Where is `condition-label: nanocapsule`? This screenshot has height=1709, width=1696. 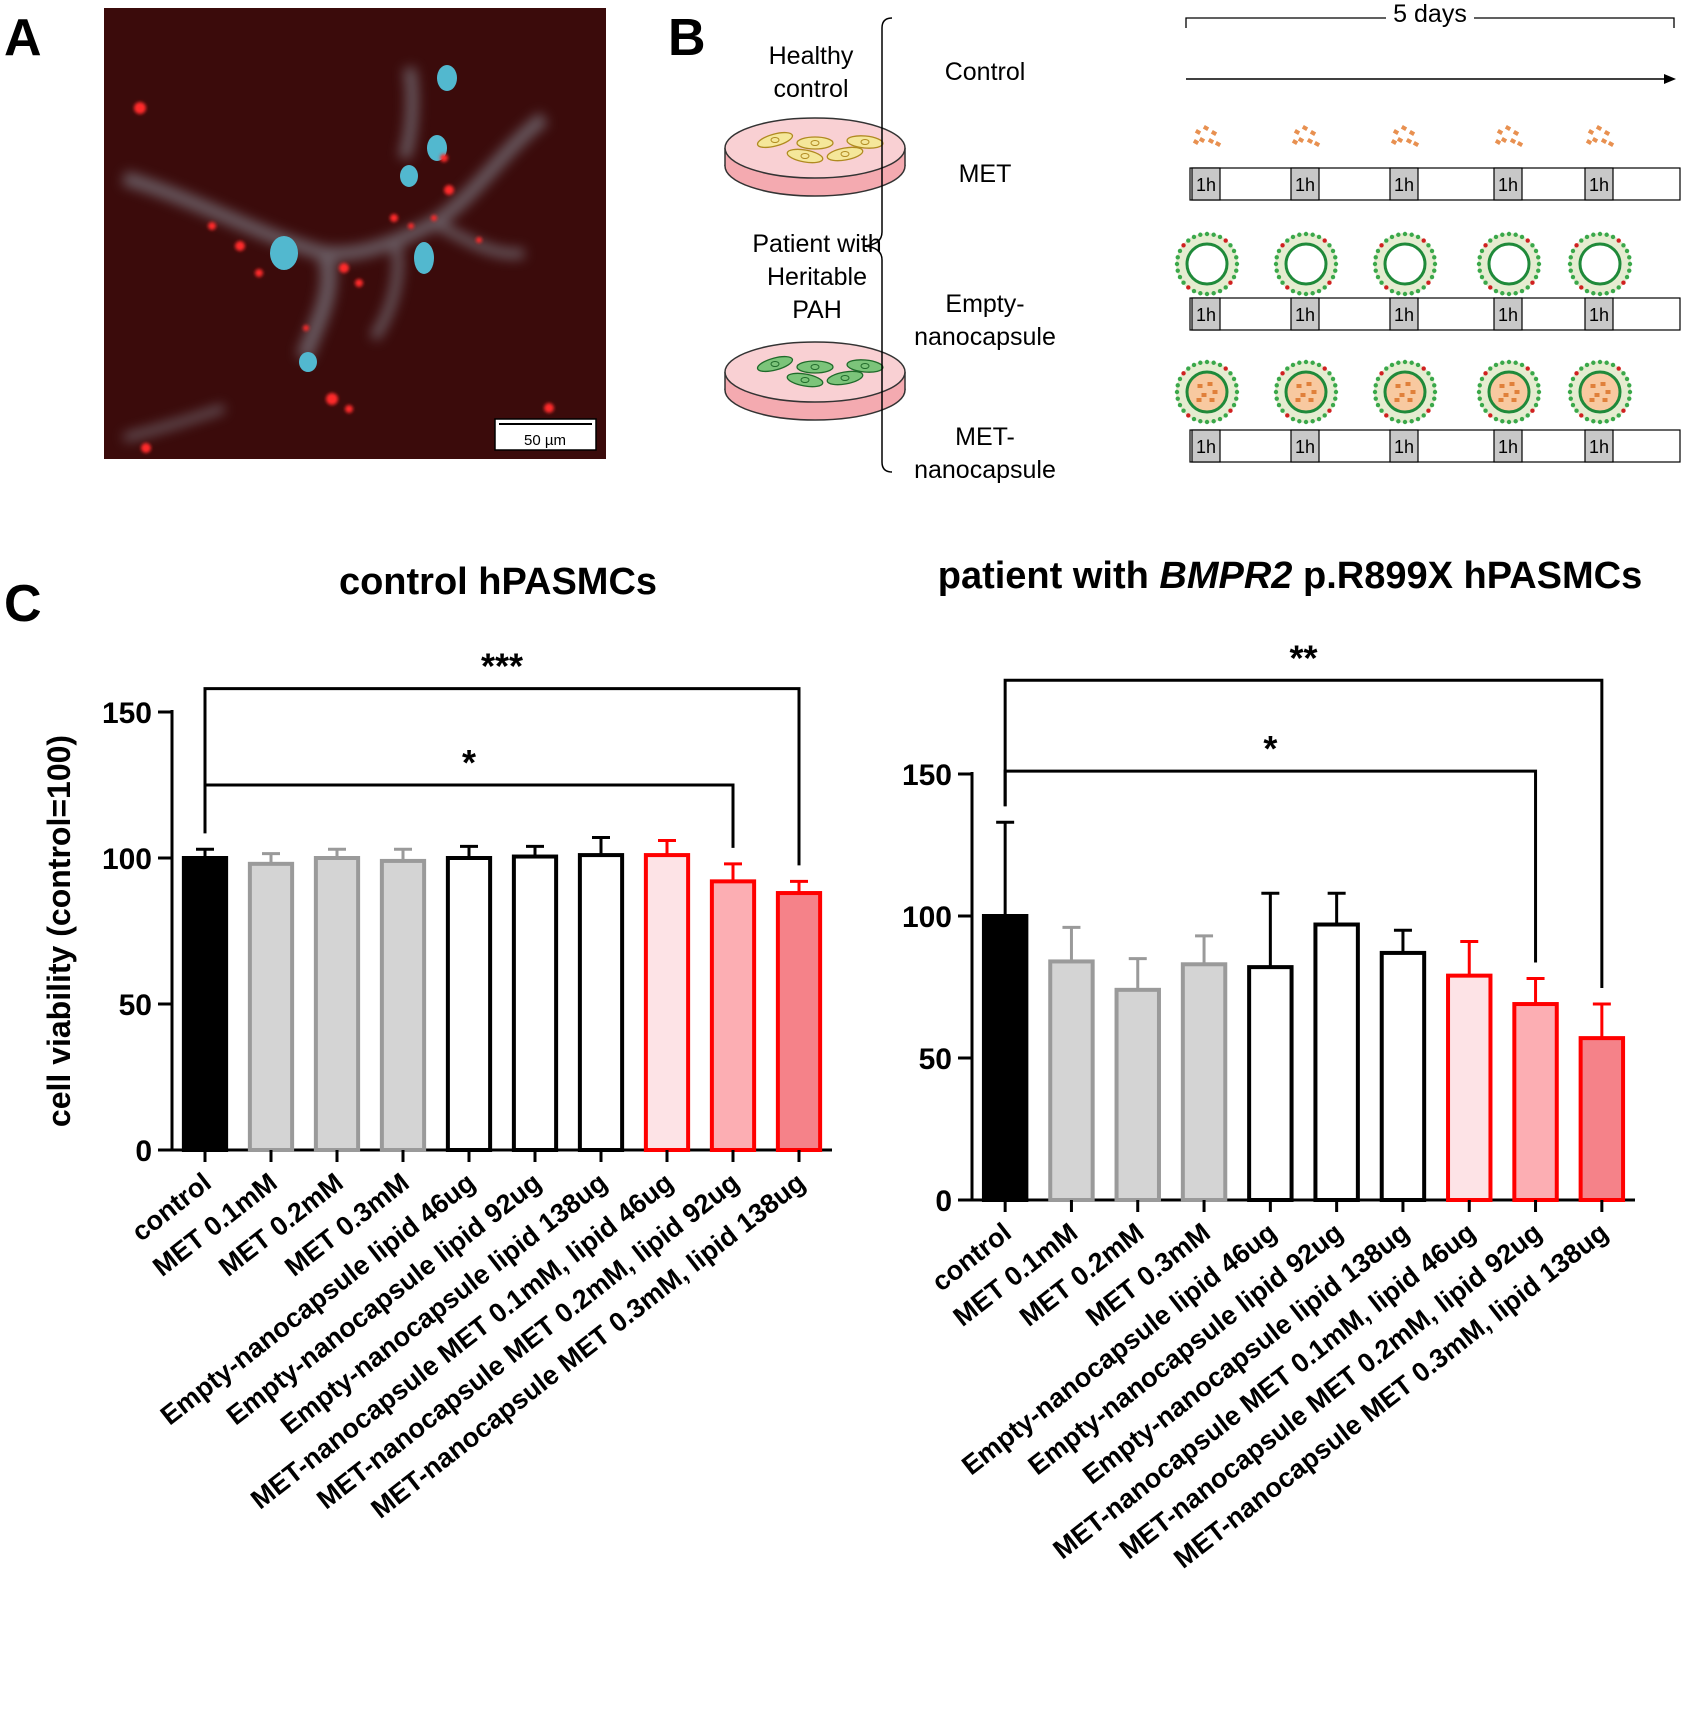 condition-label: nanocapsule is located at coordinates (985, 337).